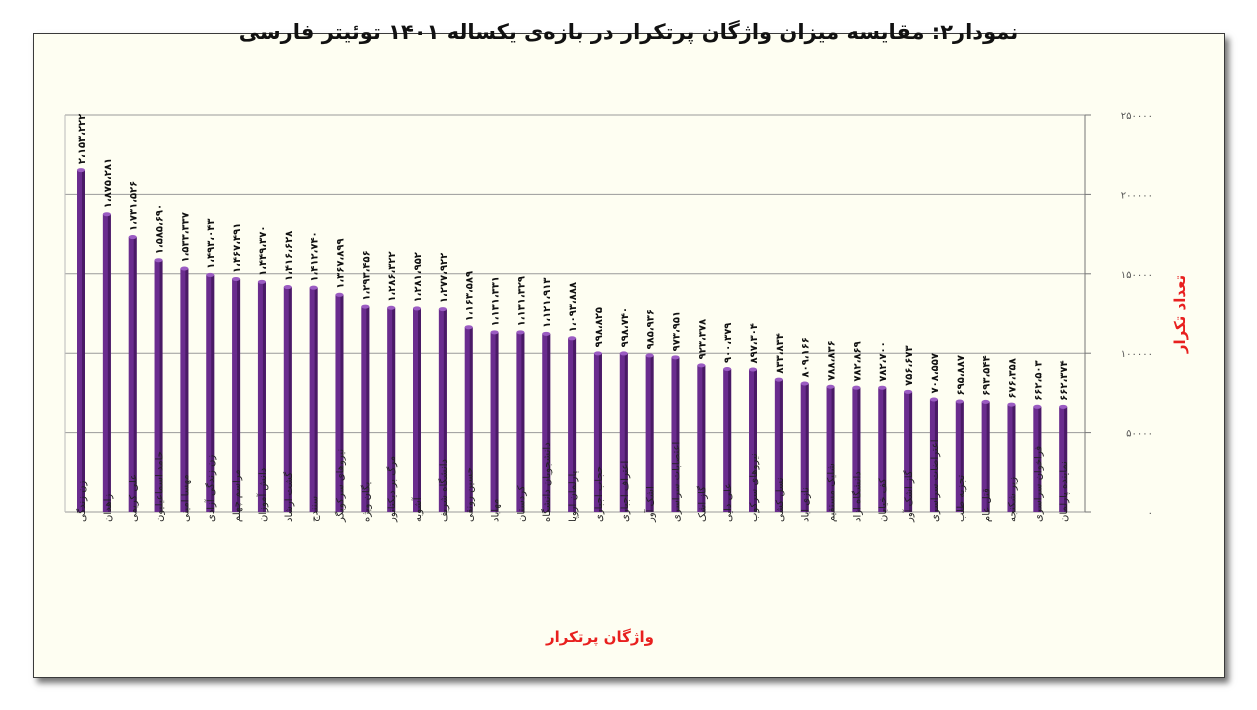 This screenshot has height=710, width=1257. Describe the element at coordinates (263, 251) in the screenshot. I see `data-label: ۱،۴۴۹،۳۷۰` at that location.